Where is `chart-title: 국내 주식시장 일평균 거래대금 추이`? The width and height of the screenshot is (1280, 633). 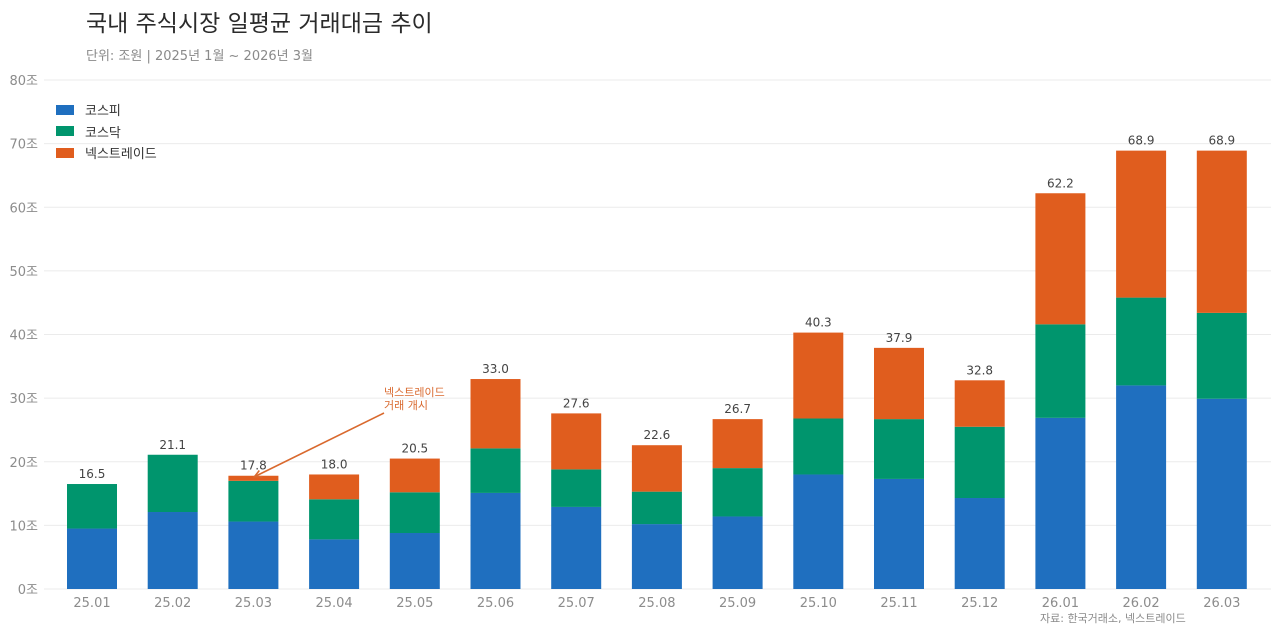 chart-title: 국내 주식시장 일평균 거래대금 추이 is located at coordinates (259, 24).